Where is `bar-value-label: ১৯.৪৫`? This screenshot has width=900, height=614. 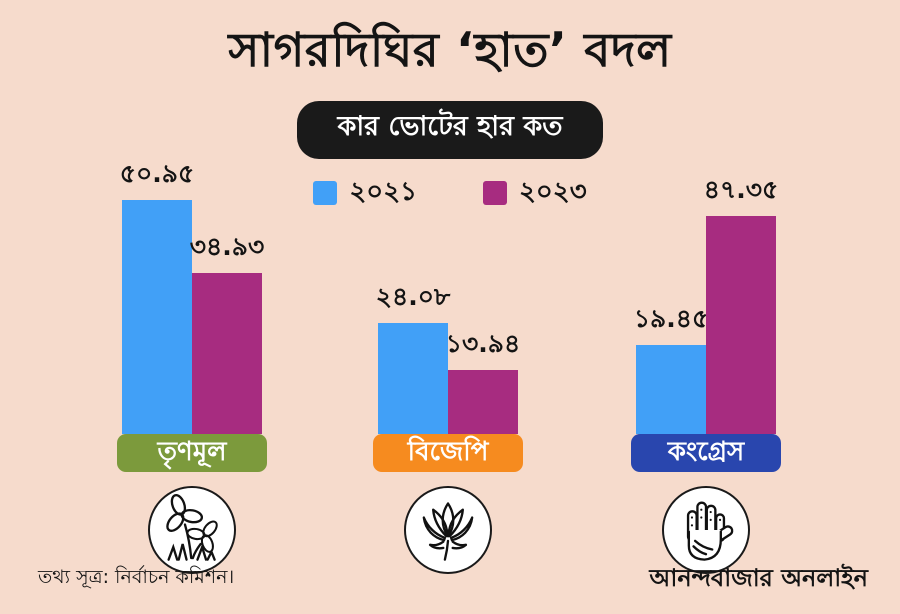
bar-value-label: ১৯.৪৫ is located at coordinates (671, 318).